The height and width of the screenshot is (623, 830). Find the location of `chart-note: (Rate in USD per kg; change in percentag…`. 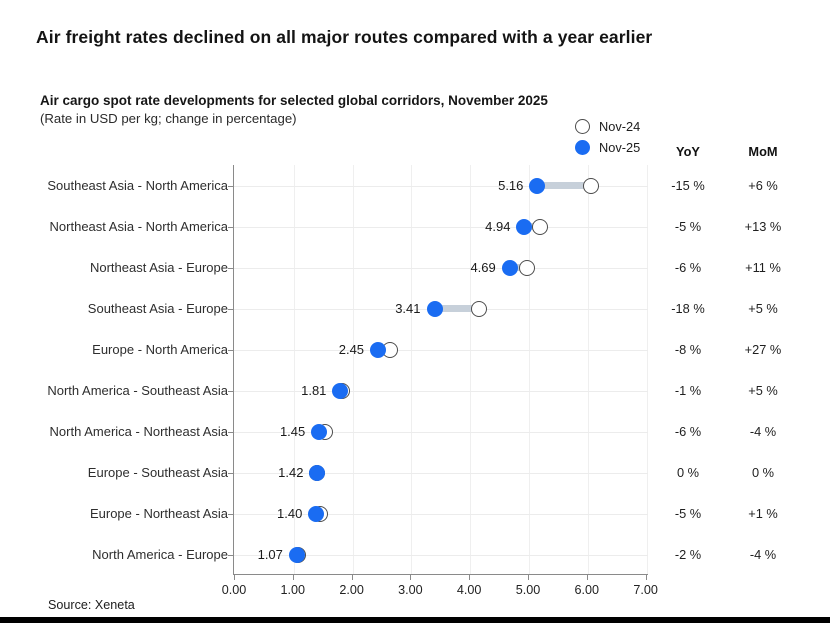

chart-note: (Rate in USD per kg; change in percentag… is located at coordinates (168, 118).